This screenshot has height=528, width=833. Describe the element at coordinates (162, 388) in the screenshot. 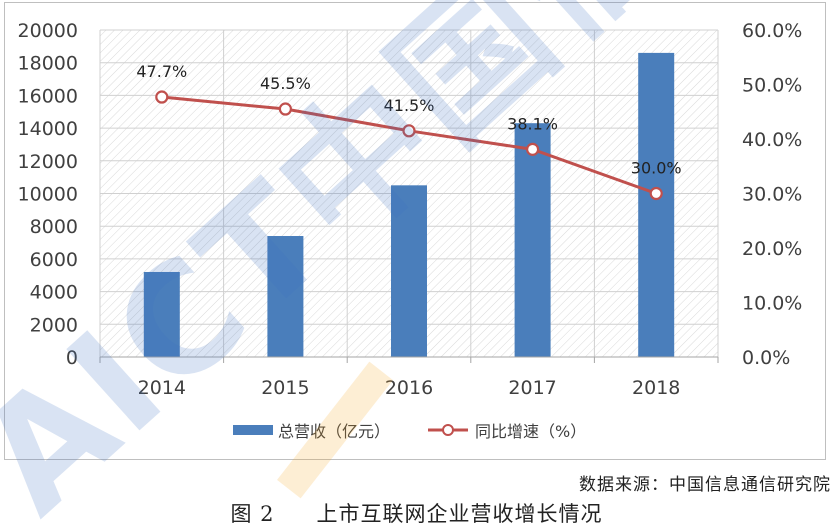

I see `x-tick-label: 2014` at that location.